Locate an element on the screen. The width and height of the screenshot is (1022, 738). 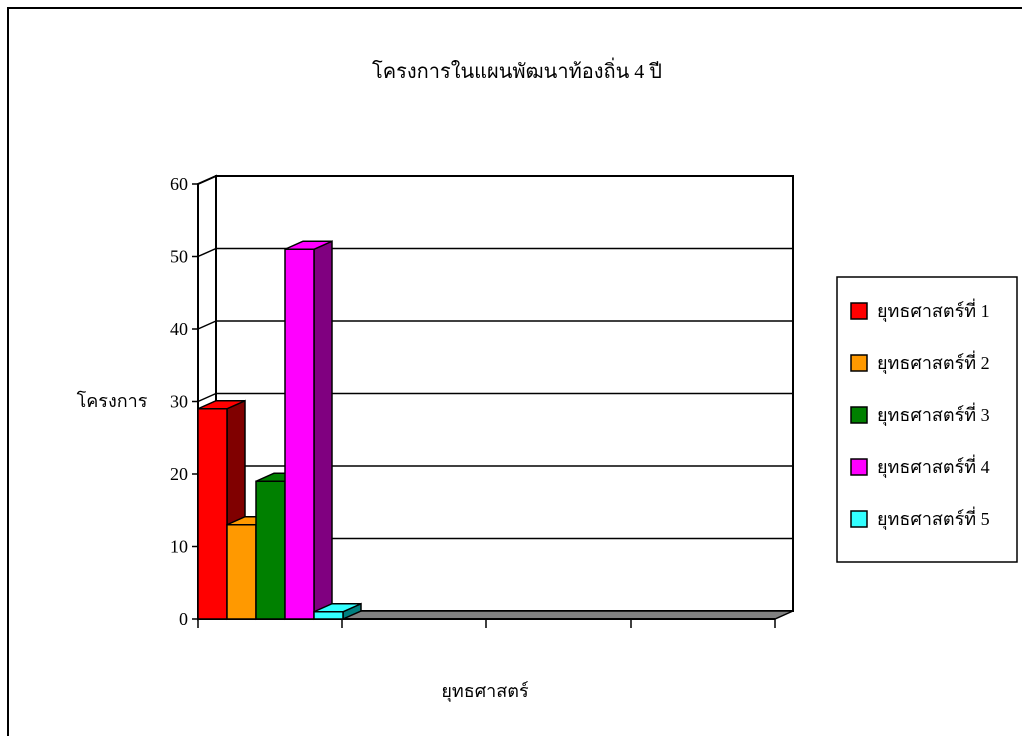
y-tick-label: 60 is located at coordinates (179, 184).